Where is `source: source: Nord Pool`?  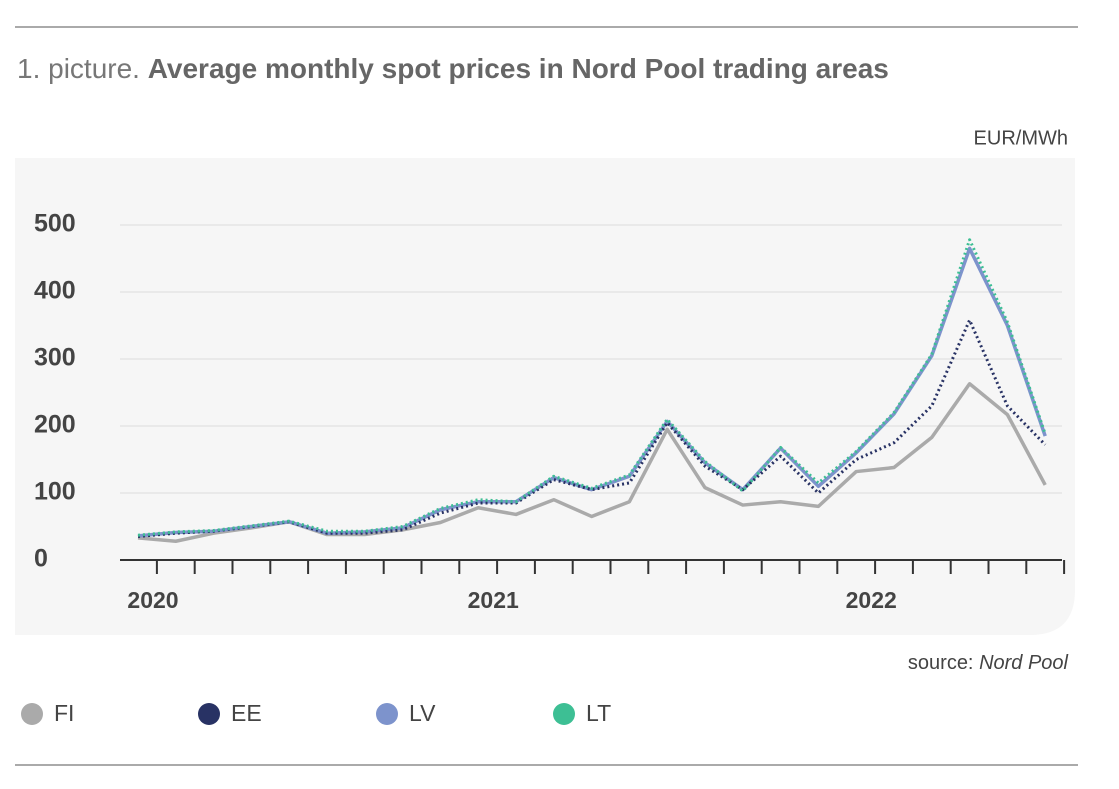 source: source: Nord Pool is located at coordinates (988, 663).